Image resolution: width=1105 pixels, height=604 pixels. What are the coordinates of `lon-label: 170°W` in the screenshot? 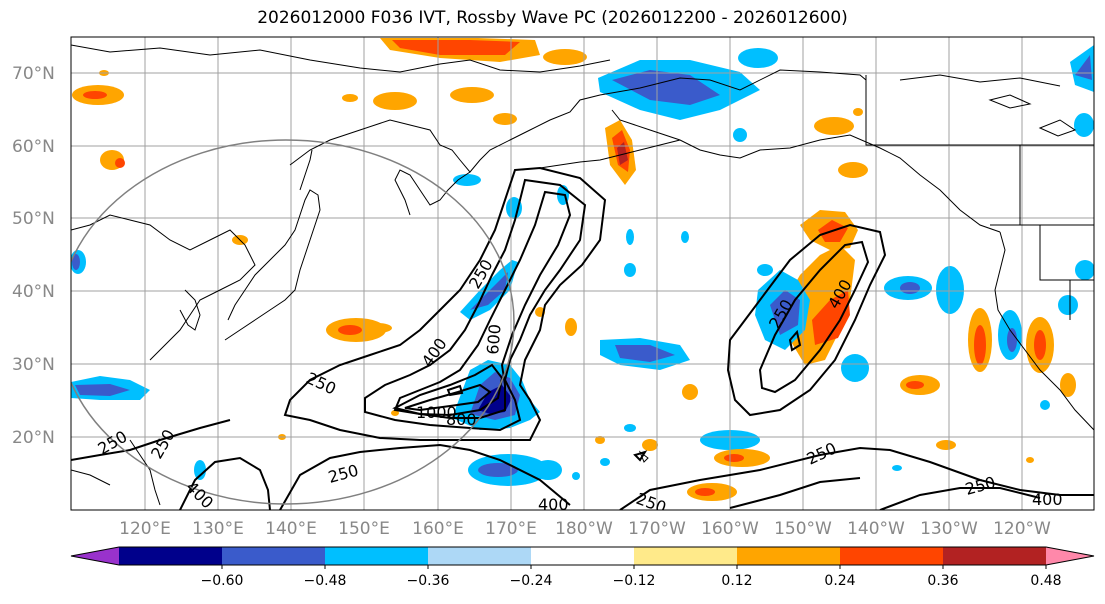 It's located at (657, 529).